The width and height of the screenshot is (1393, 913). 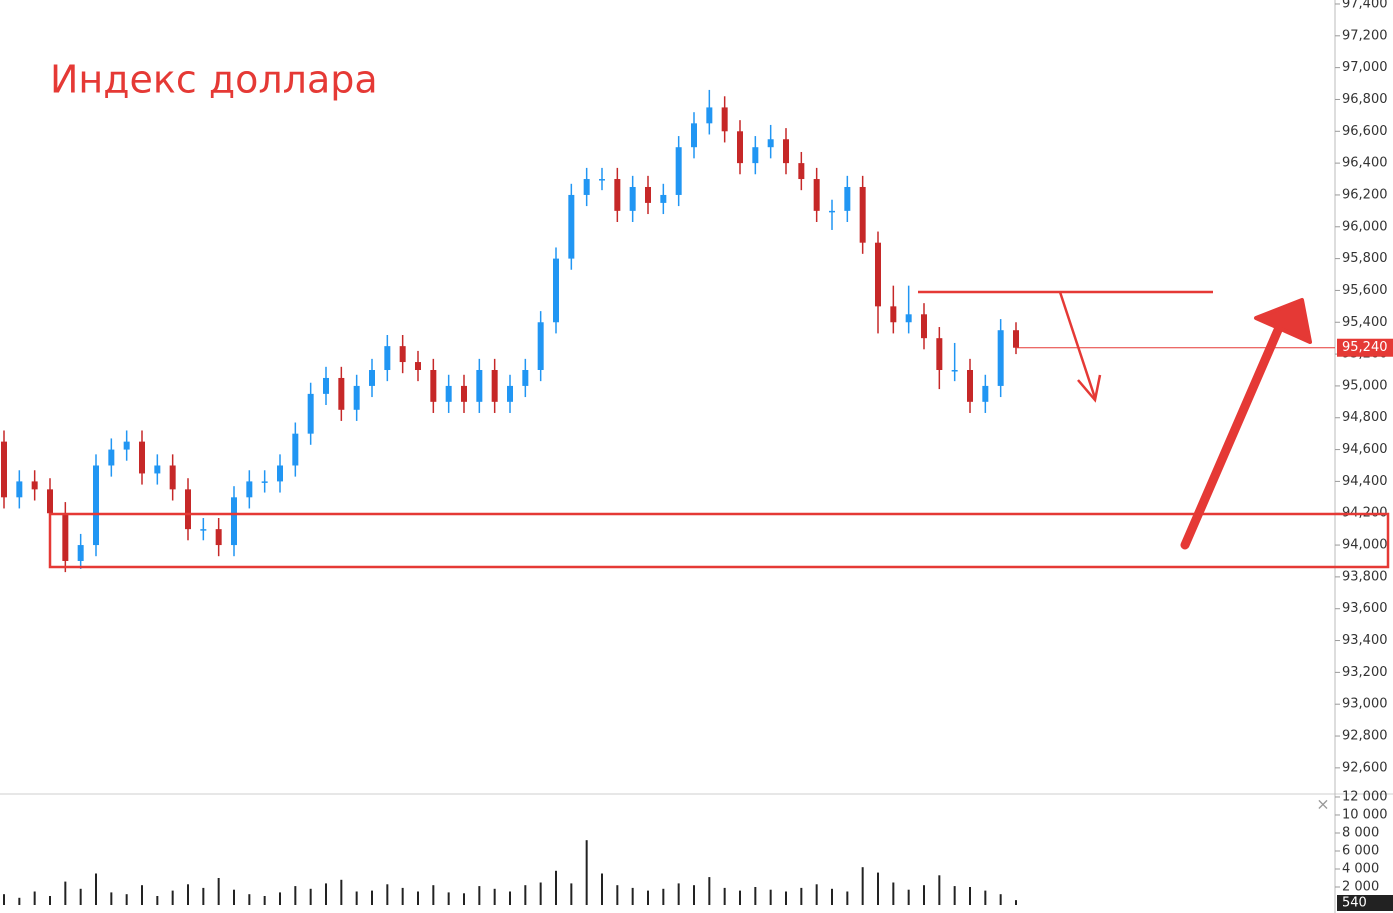 I want to click on y-tick-label: 94,600, so click(x=1365, y=449).